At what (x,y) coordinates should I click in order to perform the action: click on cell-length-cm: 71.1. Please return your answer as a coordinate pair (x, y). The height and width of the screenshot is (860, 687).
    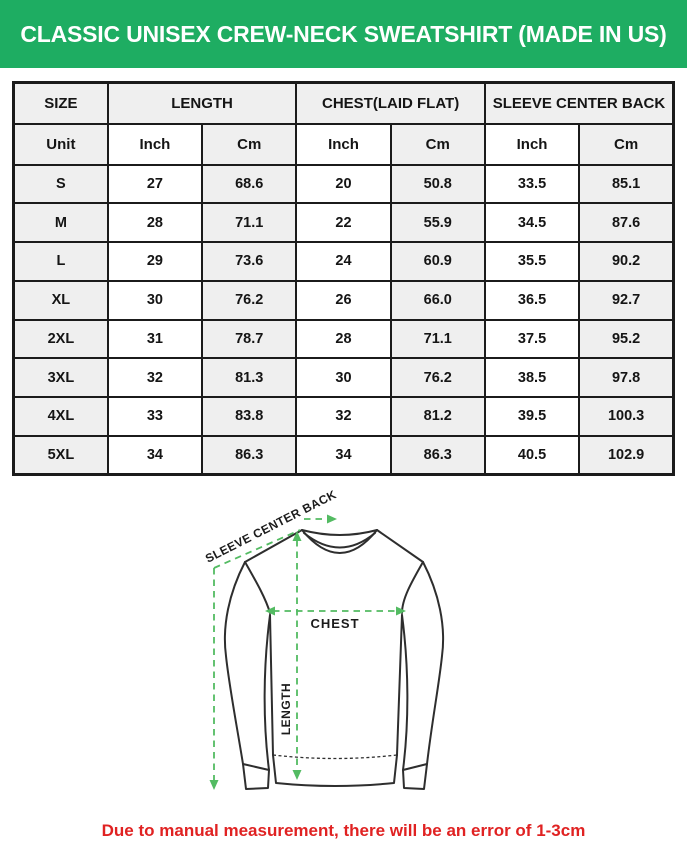
    Looking at the image, I should click on (249, 222).